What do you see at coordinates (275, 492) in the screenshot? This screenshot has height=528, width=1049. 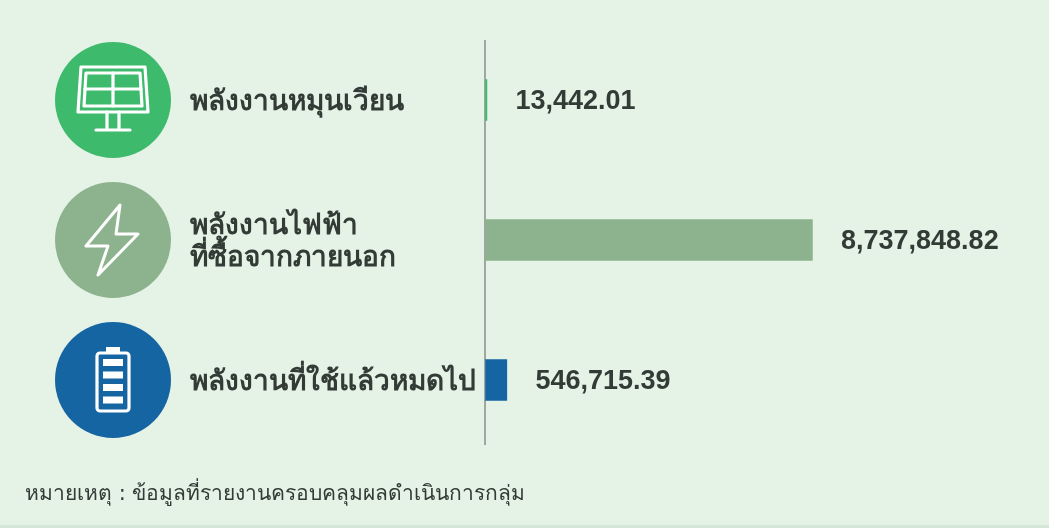 I see `text: หมายเหตุ : ข้อมูลที่รายงานครอบคลุมผลดำเนินการกลุ่ม` at bounding box center [275, 492].